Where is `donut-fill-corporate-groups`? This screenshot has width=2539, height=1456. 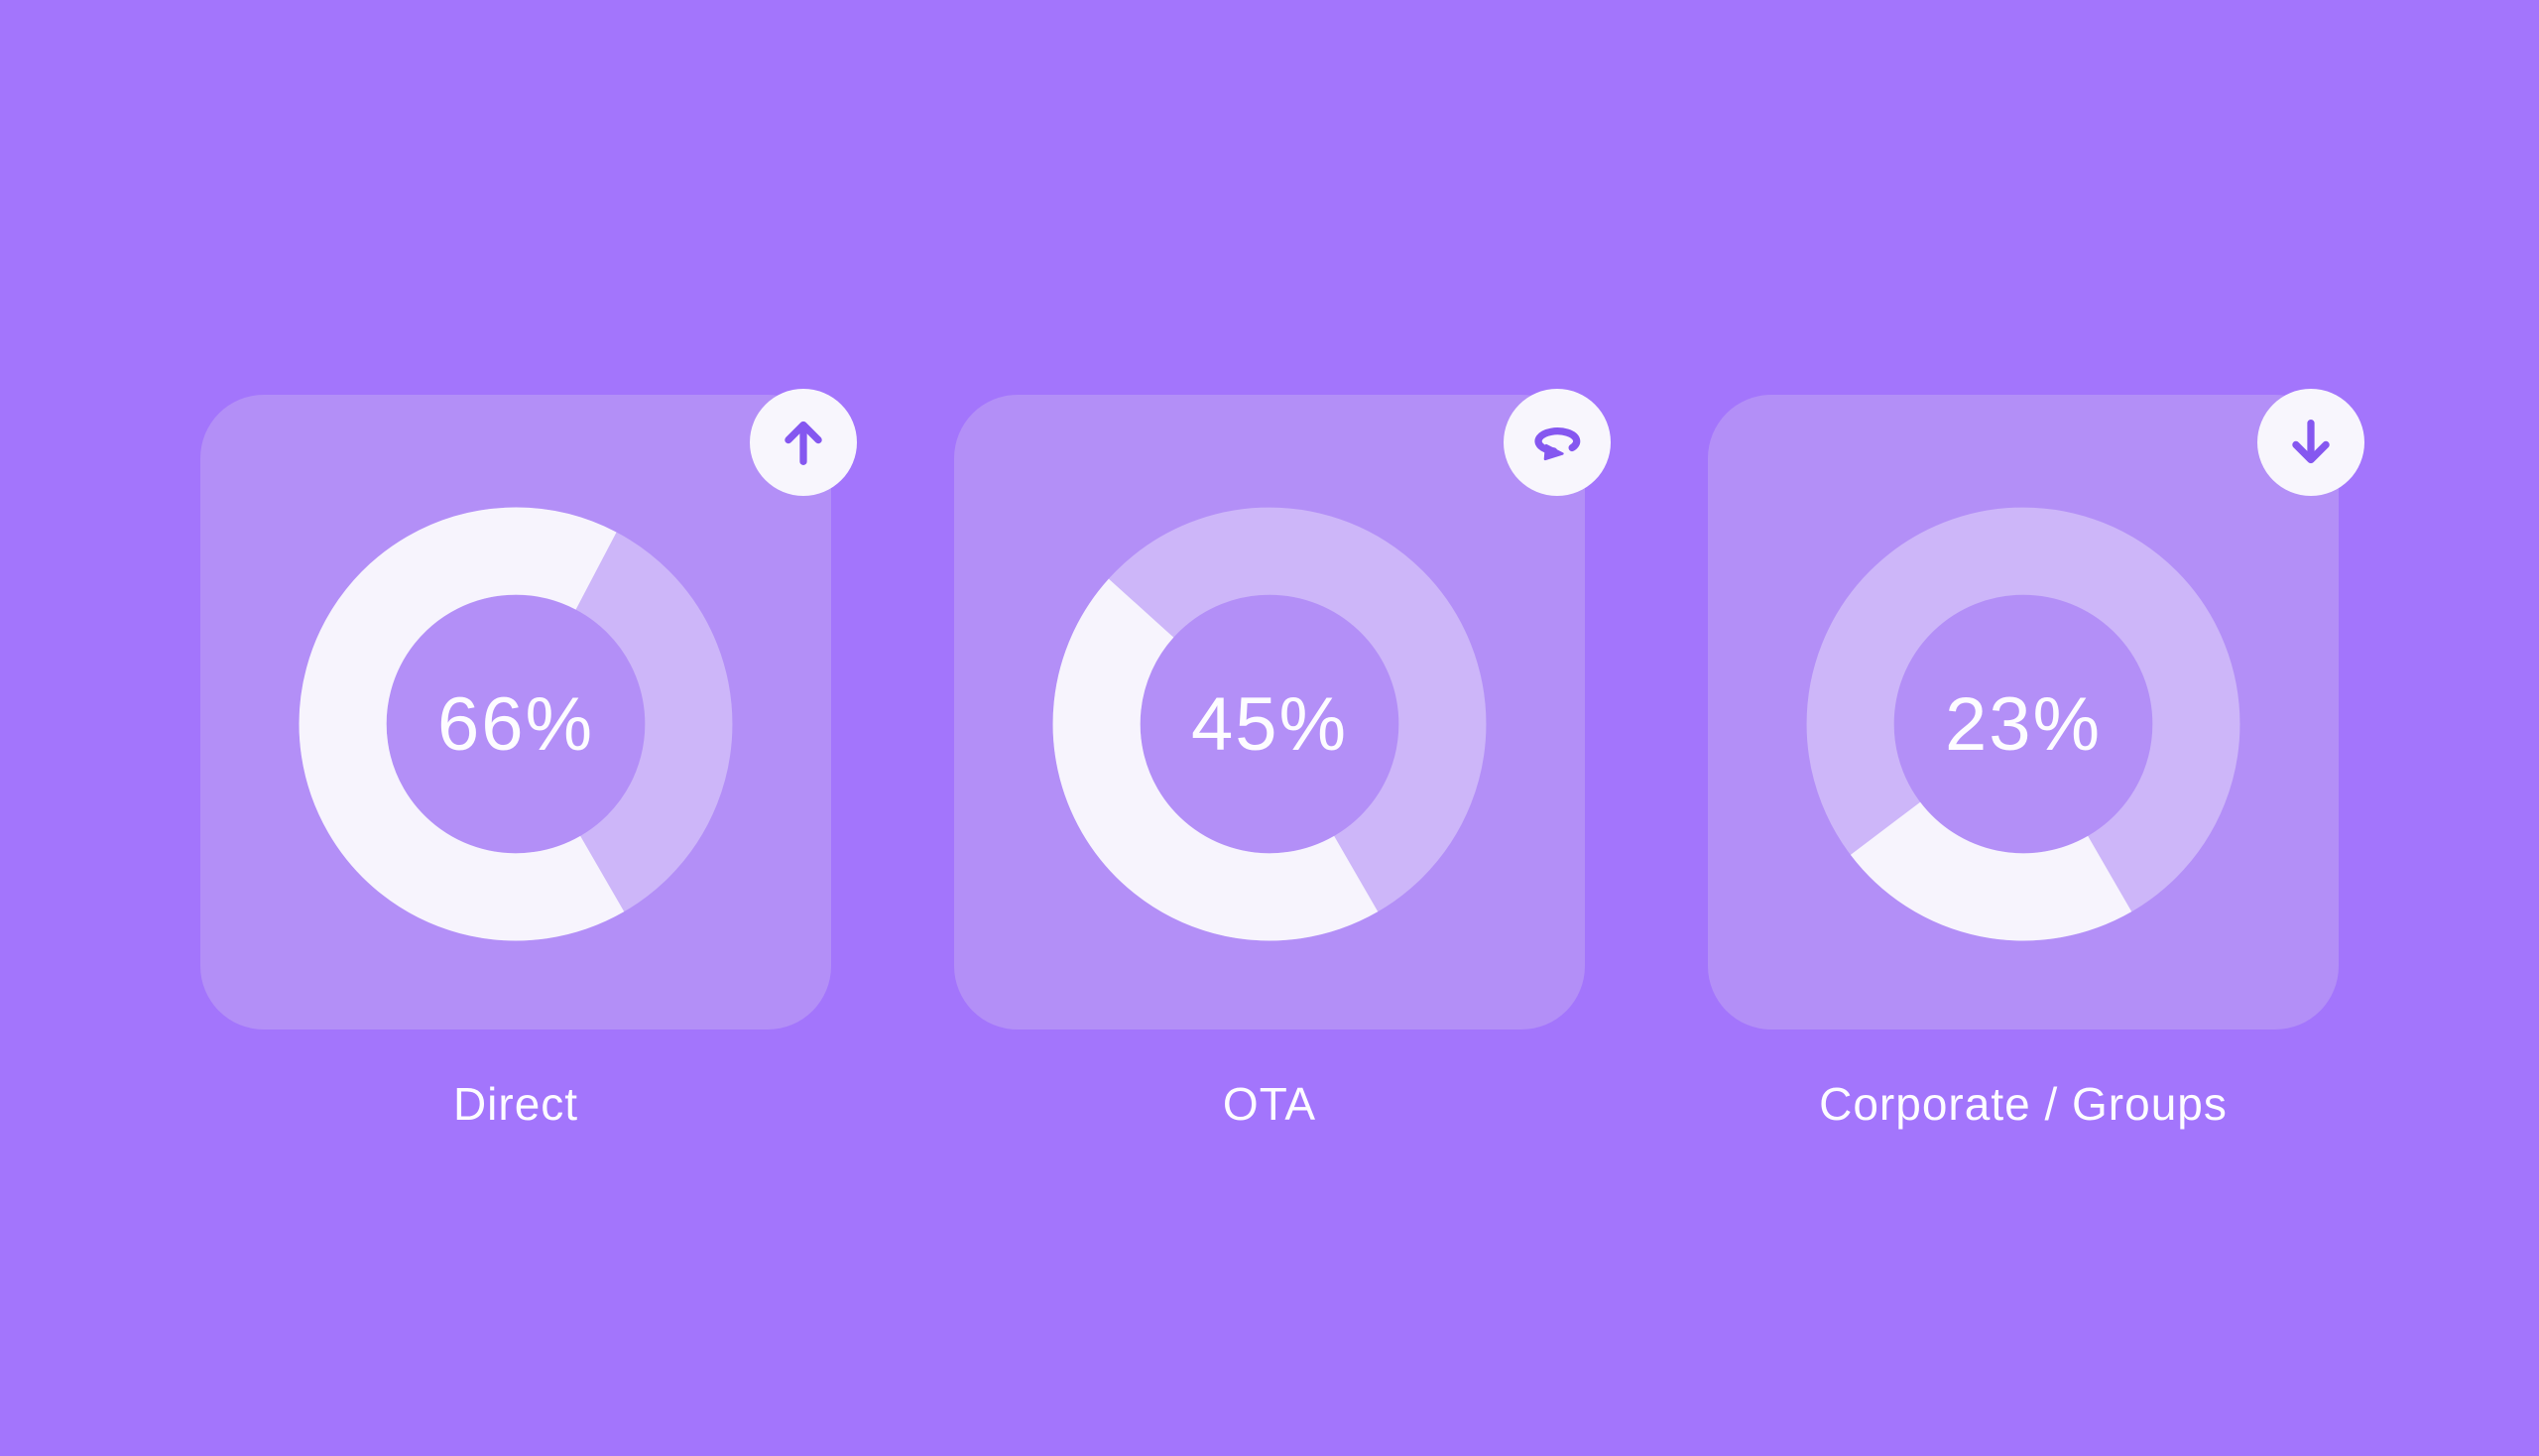 donut-fill-corporate-groups is located at coordinates (2023, 724).